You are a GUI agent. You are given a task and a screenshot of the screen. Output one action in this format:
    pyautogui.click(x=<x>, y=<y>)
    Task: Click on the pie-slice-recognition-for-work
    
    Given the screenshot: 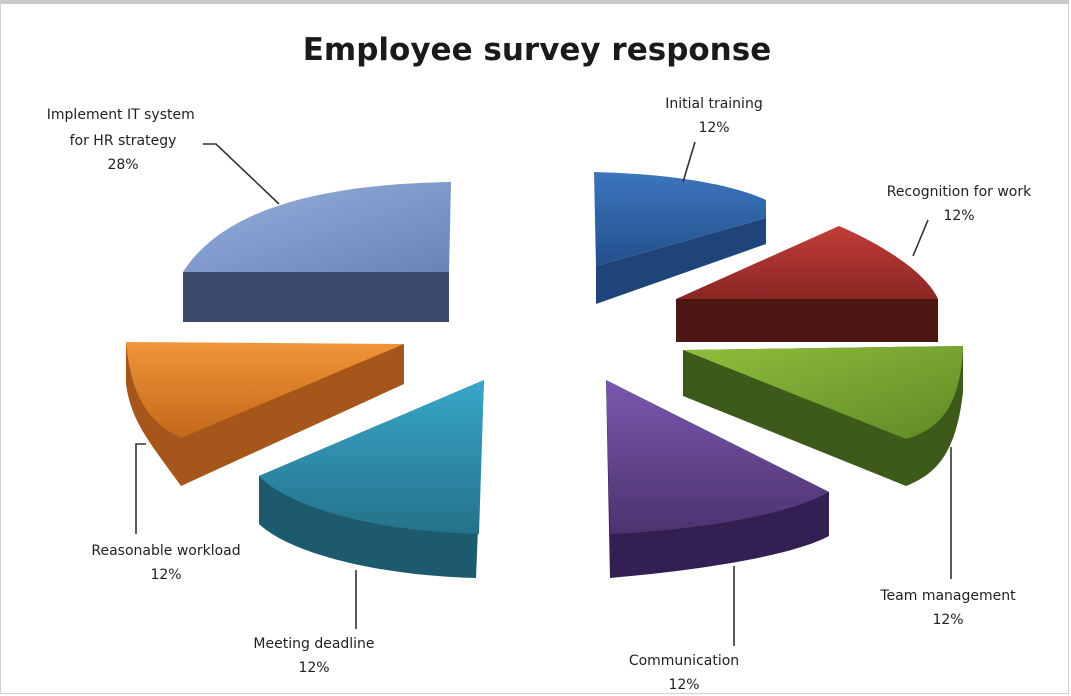 What is the action you would take?
    pyautogui.click(x=807, y=284)
    